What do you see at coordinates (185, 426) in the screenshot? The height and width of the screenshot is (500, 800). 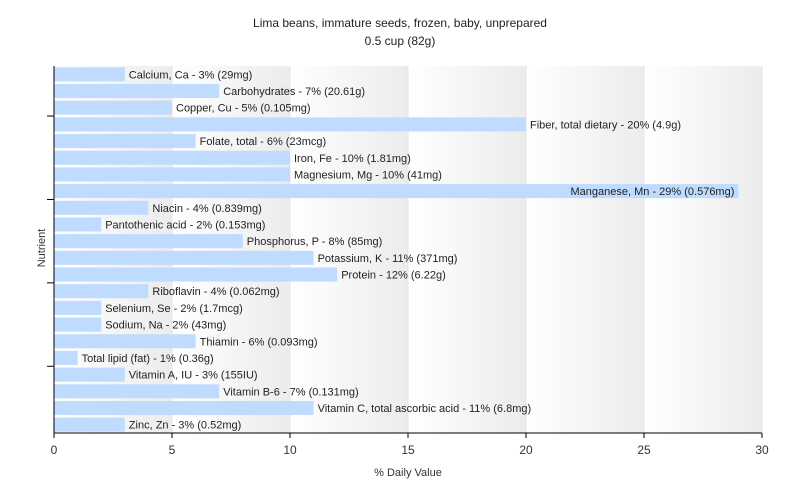 I see `bar-label: Zinc, Zn - 3% (0.52mg)` at bounding box center [185, 426].